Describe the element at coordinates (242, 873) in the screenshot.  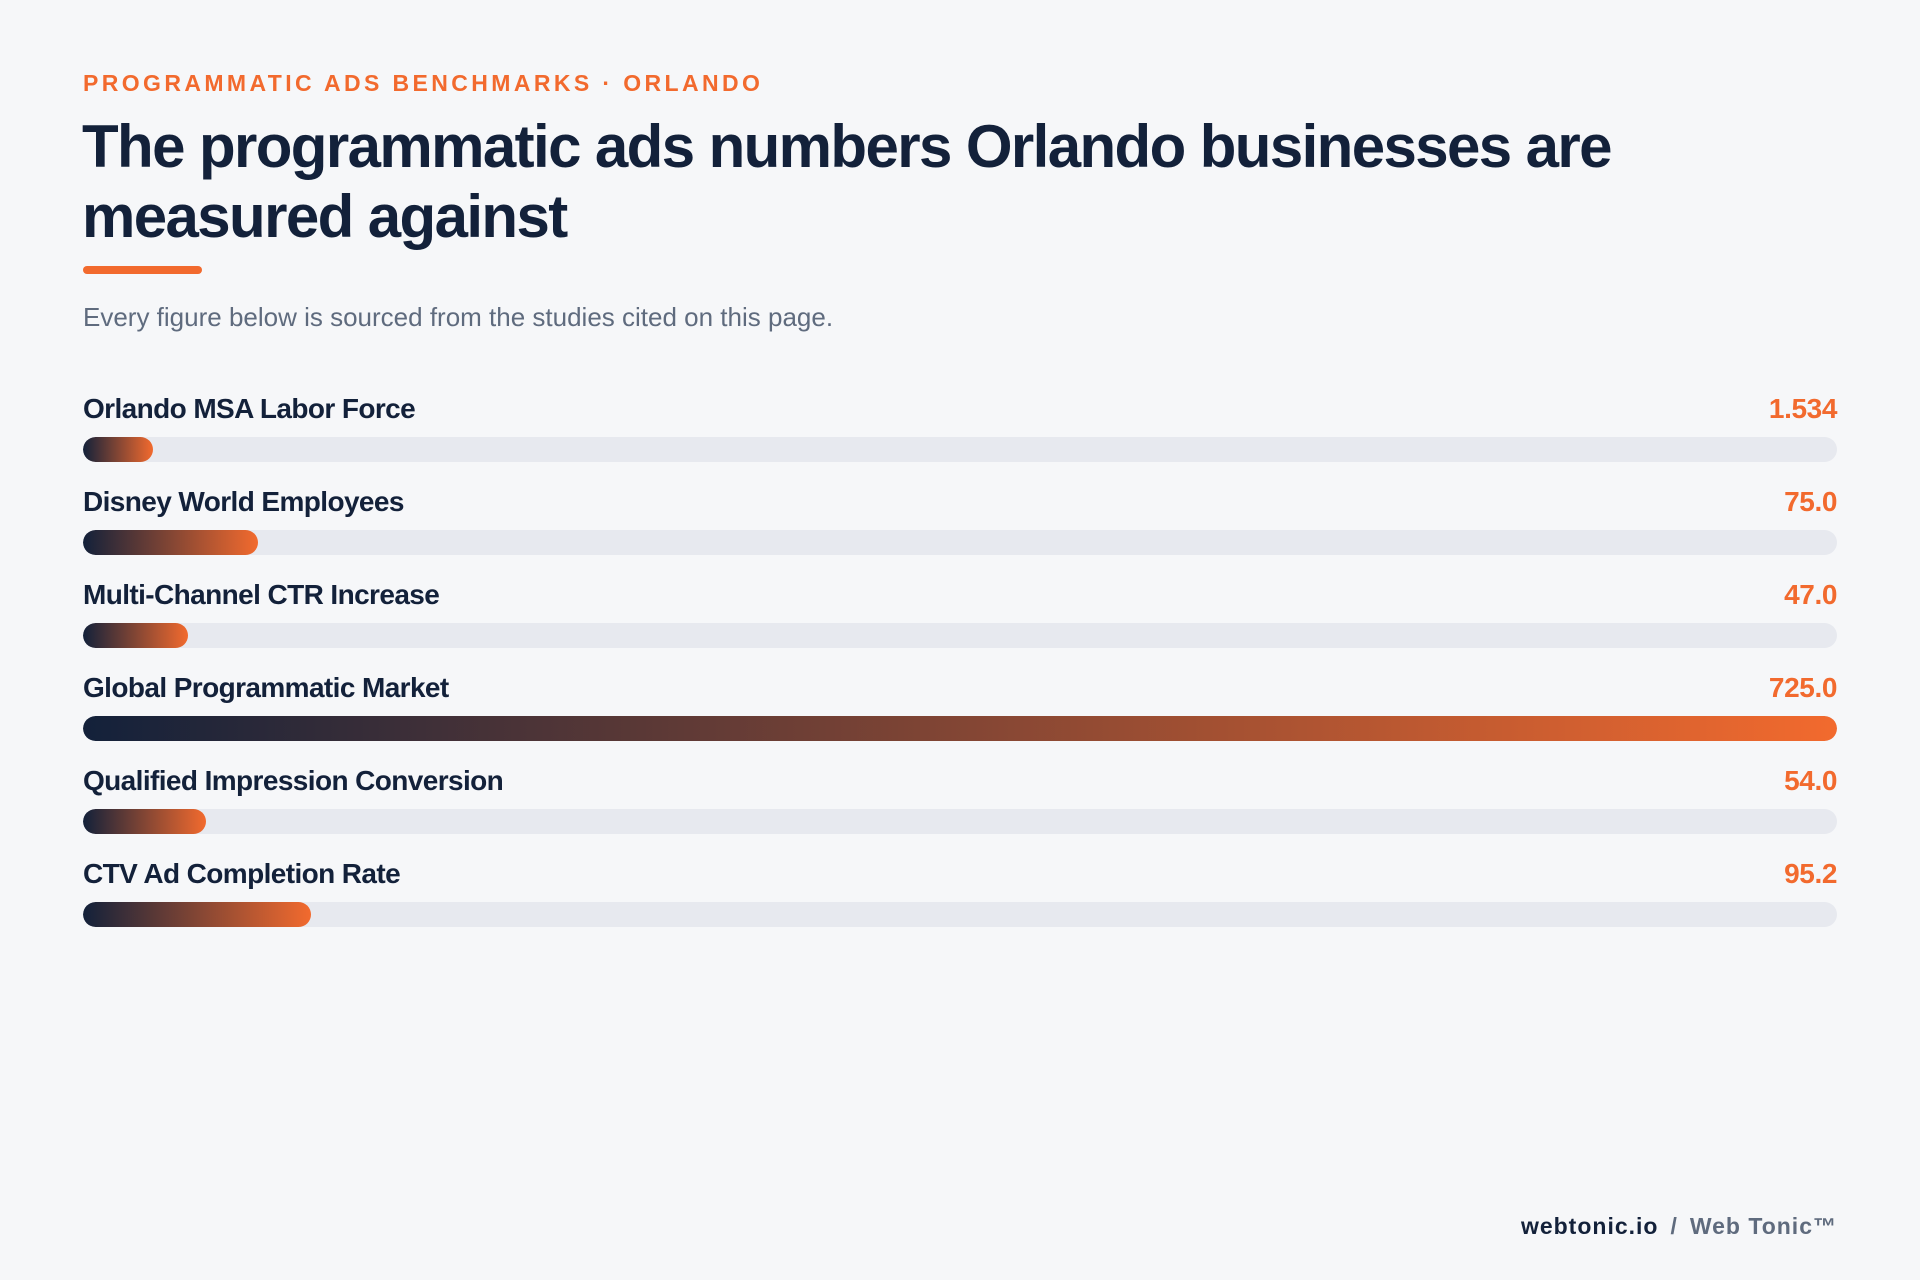
I see `bar-label: CTV Ad Completion Rate` at that location.